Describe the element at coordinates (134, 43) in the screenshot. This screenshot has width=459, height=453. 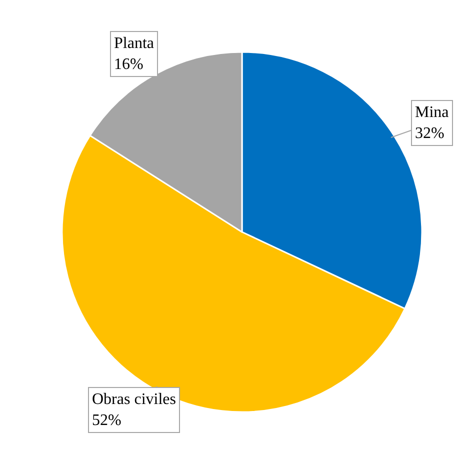
I see `slice-label: Planta` at that location.